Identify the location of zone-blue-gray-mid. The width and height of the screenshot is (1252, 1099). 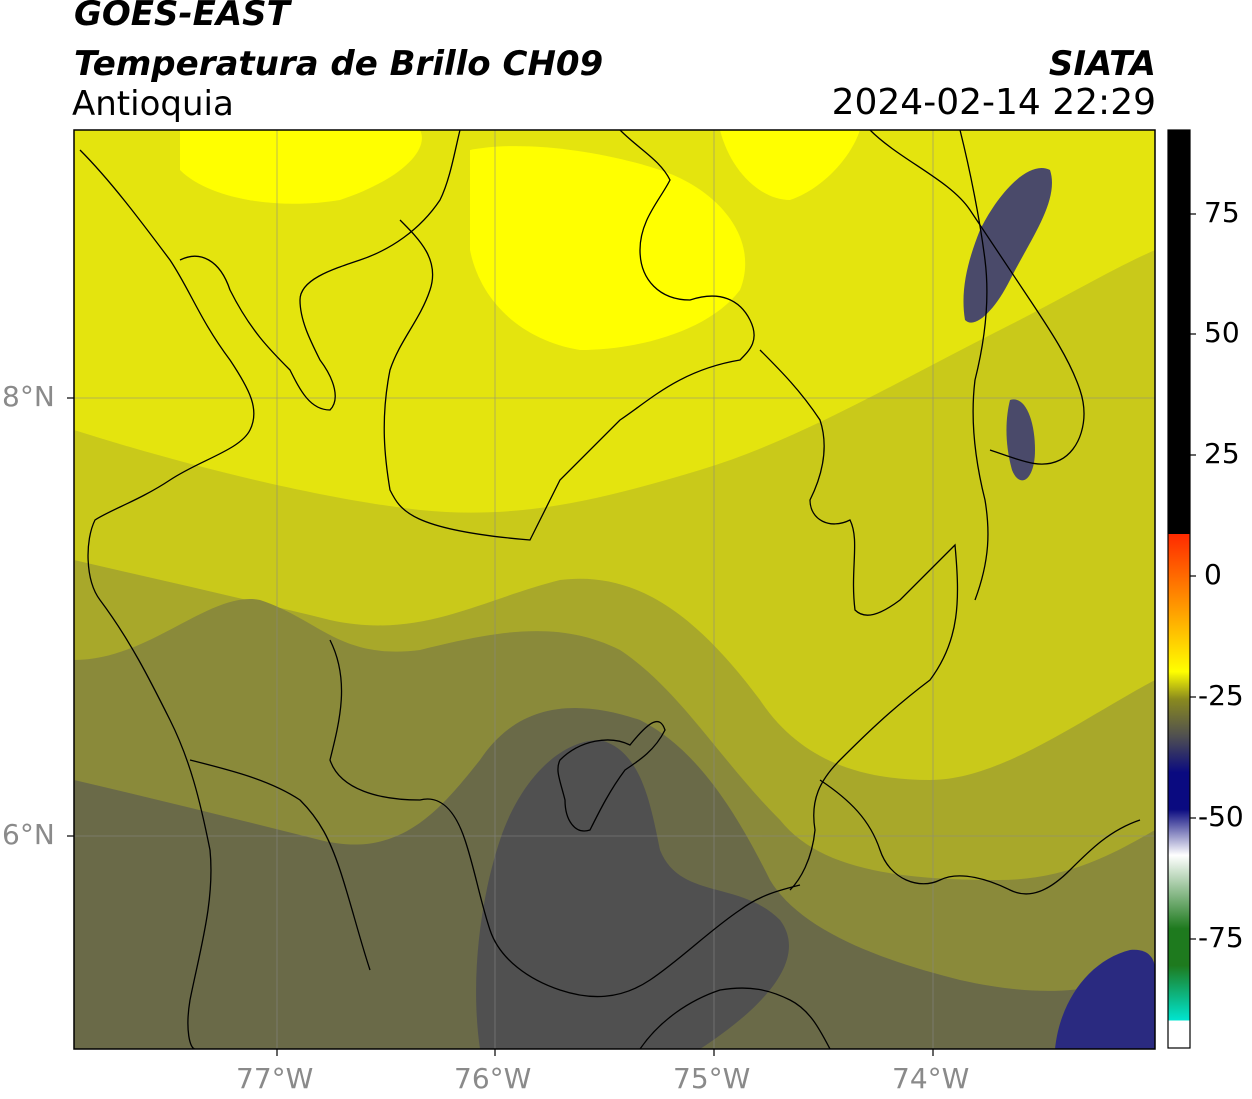
(1020, 440).